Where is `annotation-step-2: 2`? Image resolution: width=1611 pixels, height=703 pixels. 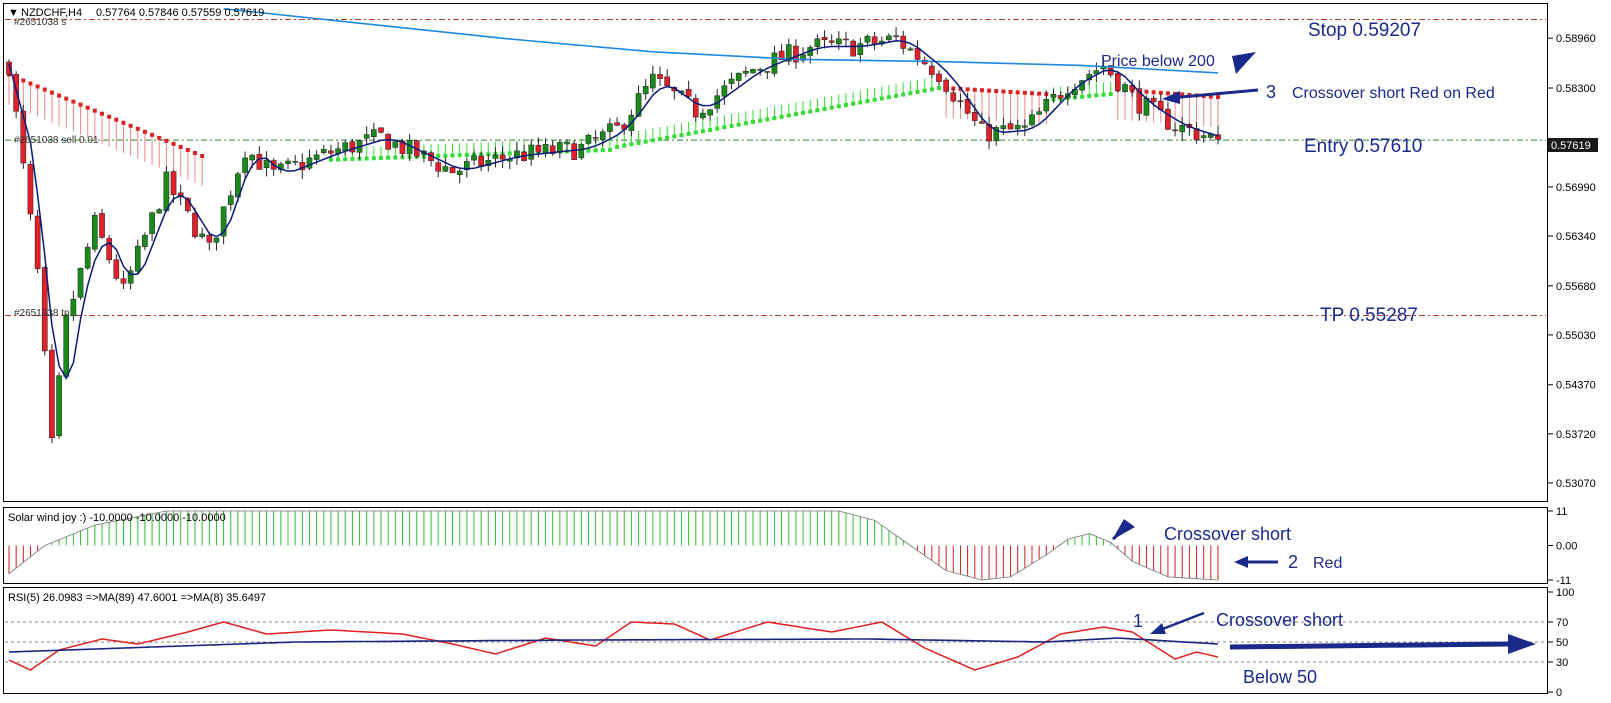 annotation-step-2: 2 is located at coordinates (1293, 562).